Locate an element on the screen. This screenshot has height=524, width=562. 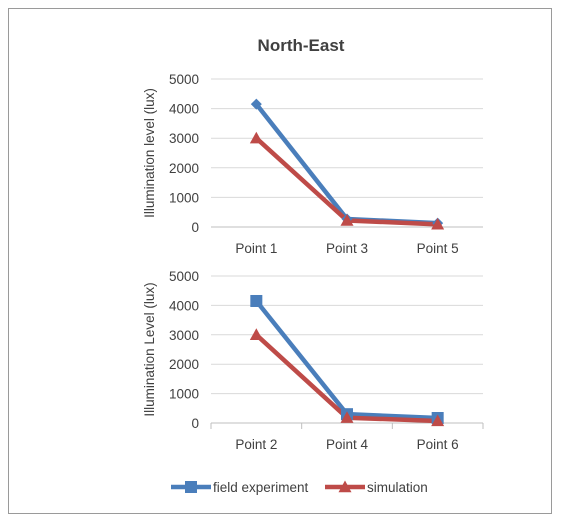
x-tick-label: Point 4 is located at coordinates (347, 444).